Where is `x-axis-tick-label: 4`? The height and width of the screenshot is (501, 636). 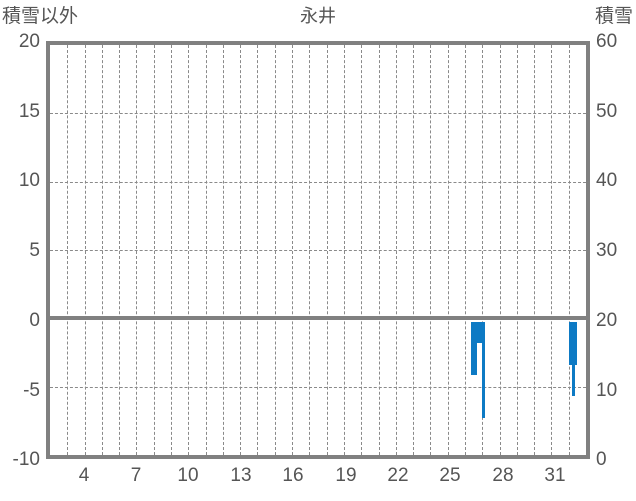
x-axis-tick-label: 4 is located at coordinates (84, 475).